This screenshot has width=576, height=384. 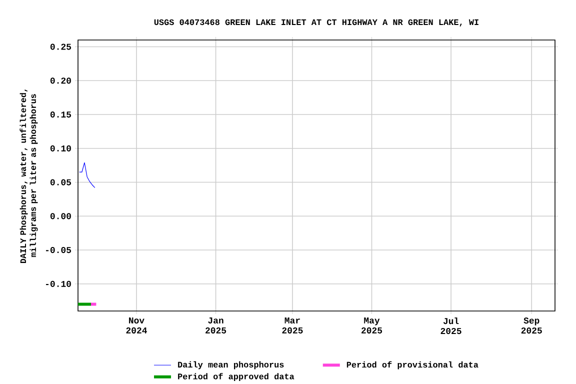 What do you see at coordinates (61, 114) in the screenshot?
I see `y-tick-label: 0.15` at bounding box center [61, 114].